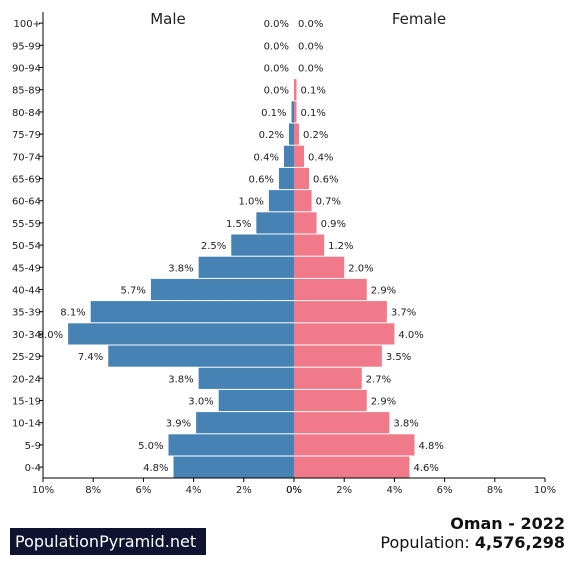  I want to click on male-value-label: 5.0%, so click(150, 446).